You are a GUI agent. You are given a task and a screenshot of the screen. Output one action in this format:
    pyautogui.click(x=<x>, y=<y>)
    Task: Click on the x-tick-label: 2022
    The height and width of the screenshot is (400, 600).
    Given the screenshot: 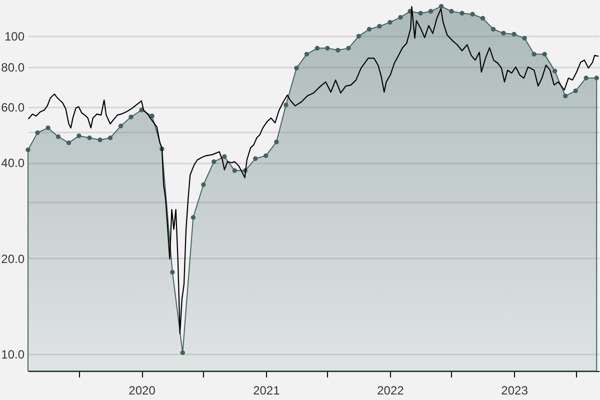 What is the action you would take?
    pyautogui.click(x=390, y=391)
    